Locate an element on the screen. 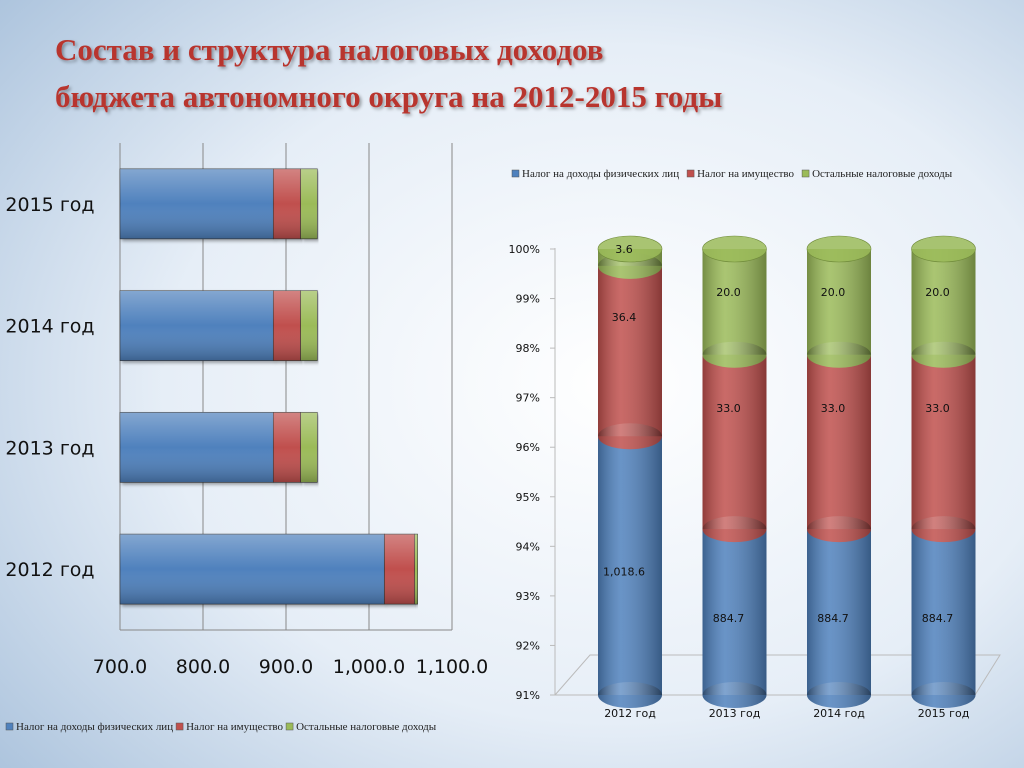 This screenshot has width=1024, height=768. y-tick-label: 2012 год is located at coordinates (49, 570).